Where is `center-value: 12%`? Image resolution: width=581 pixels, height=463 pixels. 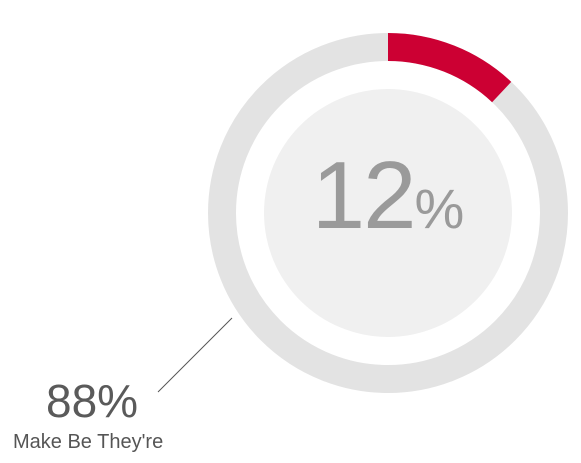
center-value: 12% is located at coordinates (388, 196).